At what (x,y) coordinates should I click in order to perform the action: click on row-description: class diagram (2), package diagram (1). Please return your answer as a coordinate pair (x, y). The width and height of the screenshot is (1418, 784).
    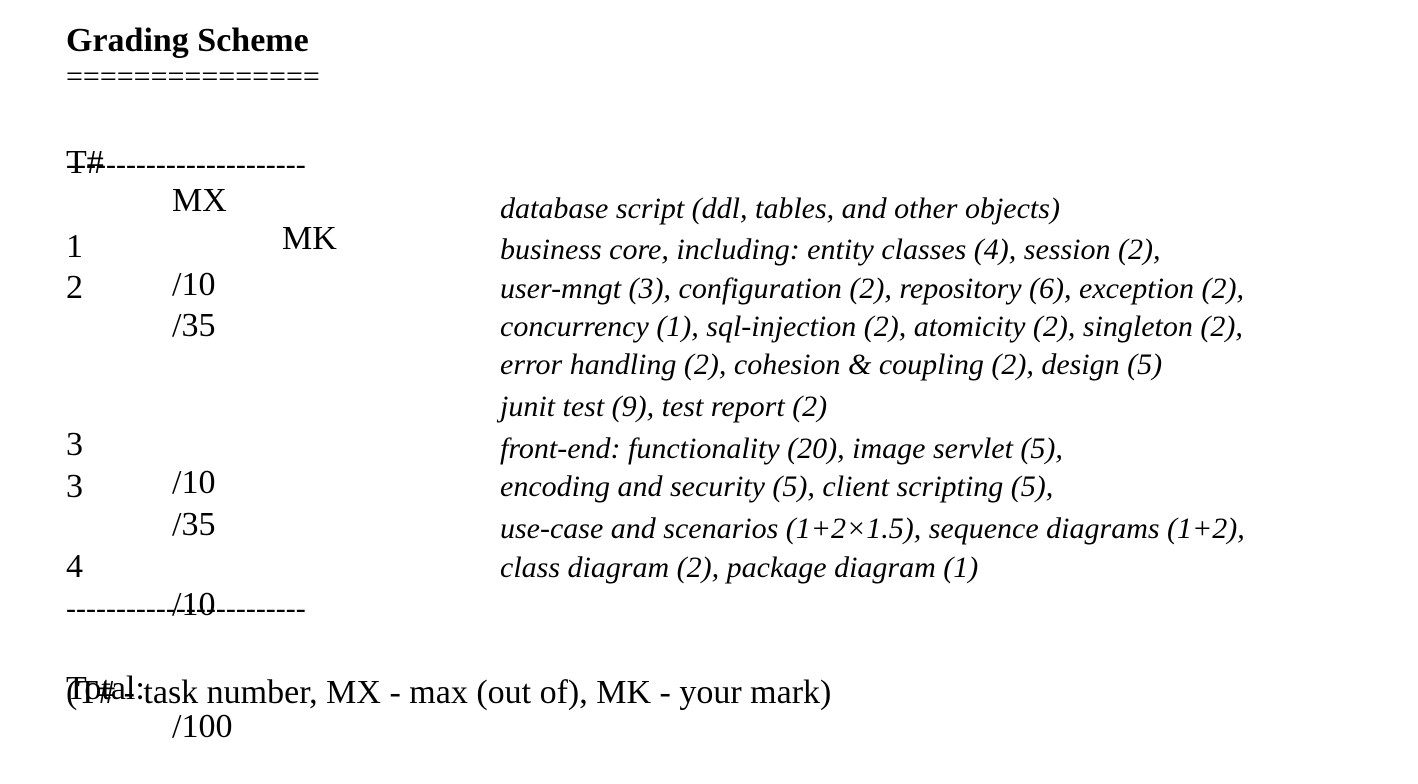
    Looking at the image, I should click on (739, 567).